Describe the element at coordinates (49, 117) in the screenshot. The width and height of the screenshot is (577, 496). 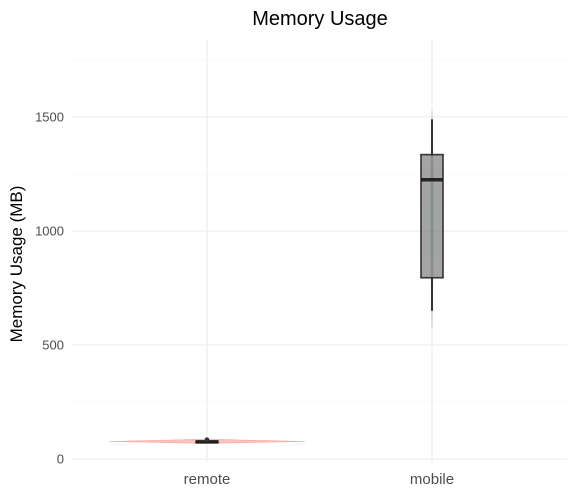
I see `y-tick-label: 1500` at that location.